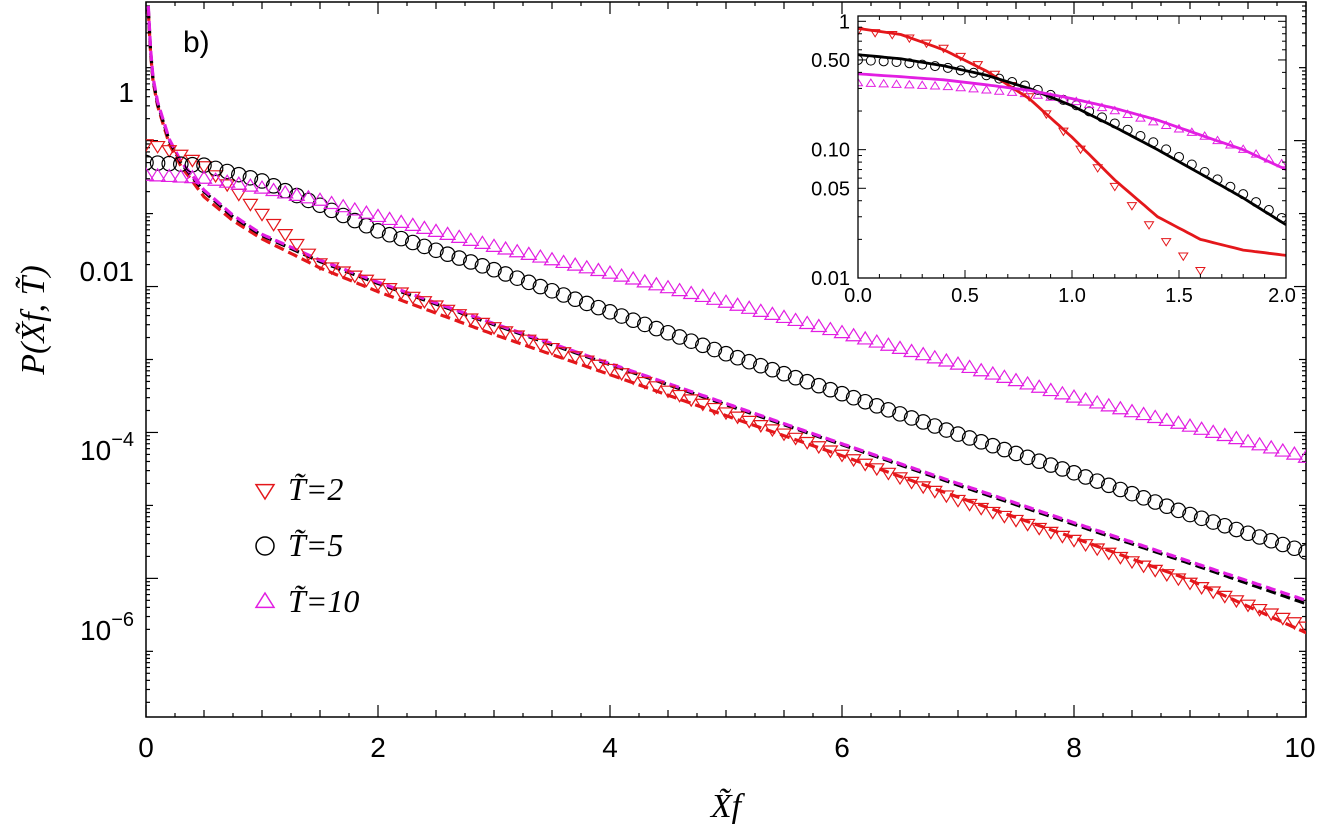  Describe the element at coordinates (126, 92) in the screenshot. I see `y-tick-label-1: 1` at that location.